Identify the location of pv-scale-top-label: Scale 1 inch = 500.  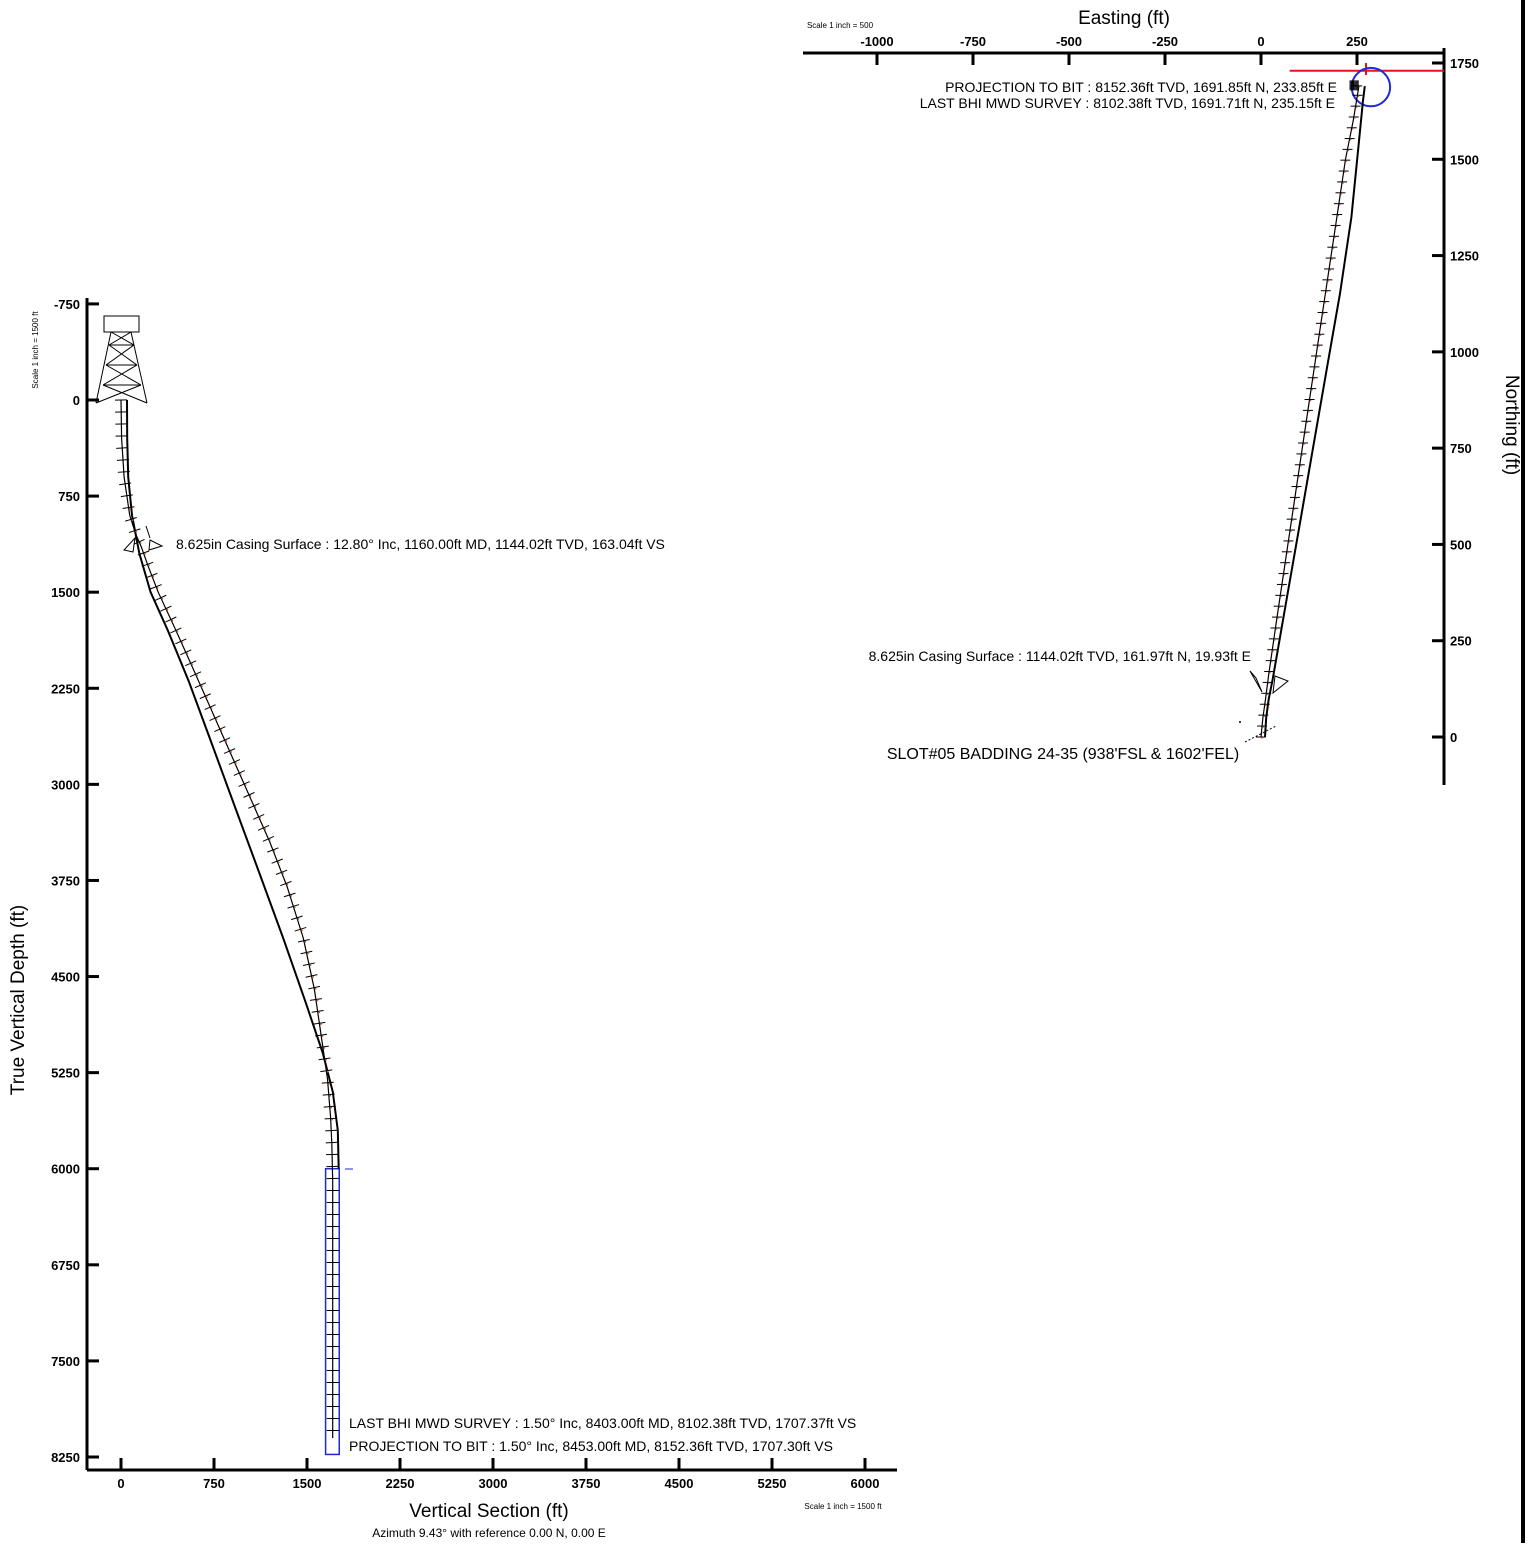
(840, 25).